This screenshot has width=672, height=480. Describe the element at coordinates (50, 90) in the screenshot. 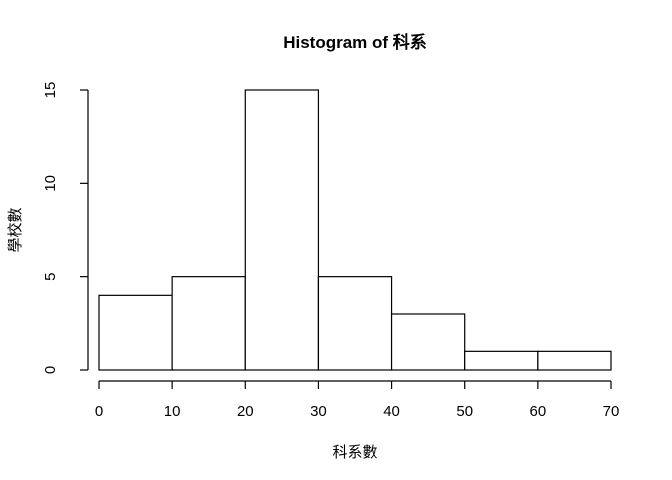

I see `y-tick-label: 15` at that location.